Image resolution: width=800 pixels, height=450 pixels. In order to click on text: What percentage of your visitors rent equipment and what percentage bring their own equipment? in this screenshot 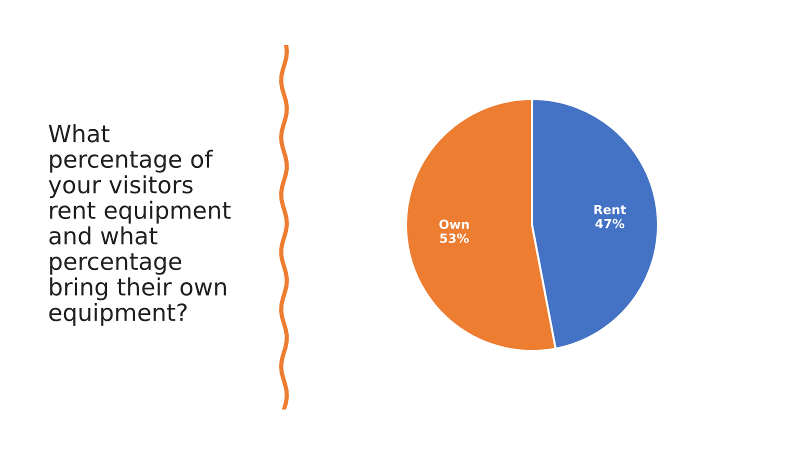, I will do `click(139, 225)`.